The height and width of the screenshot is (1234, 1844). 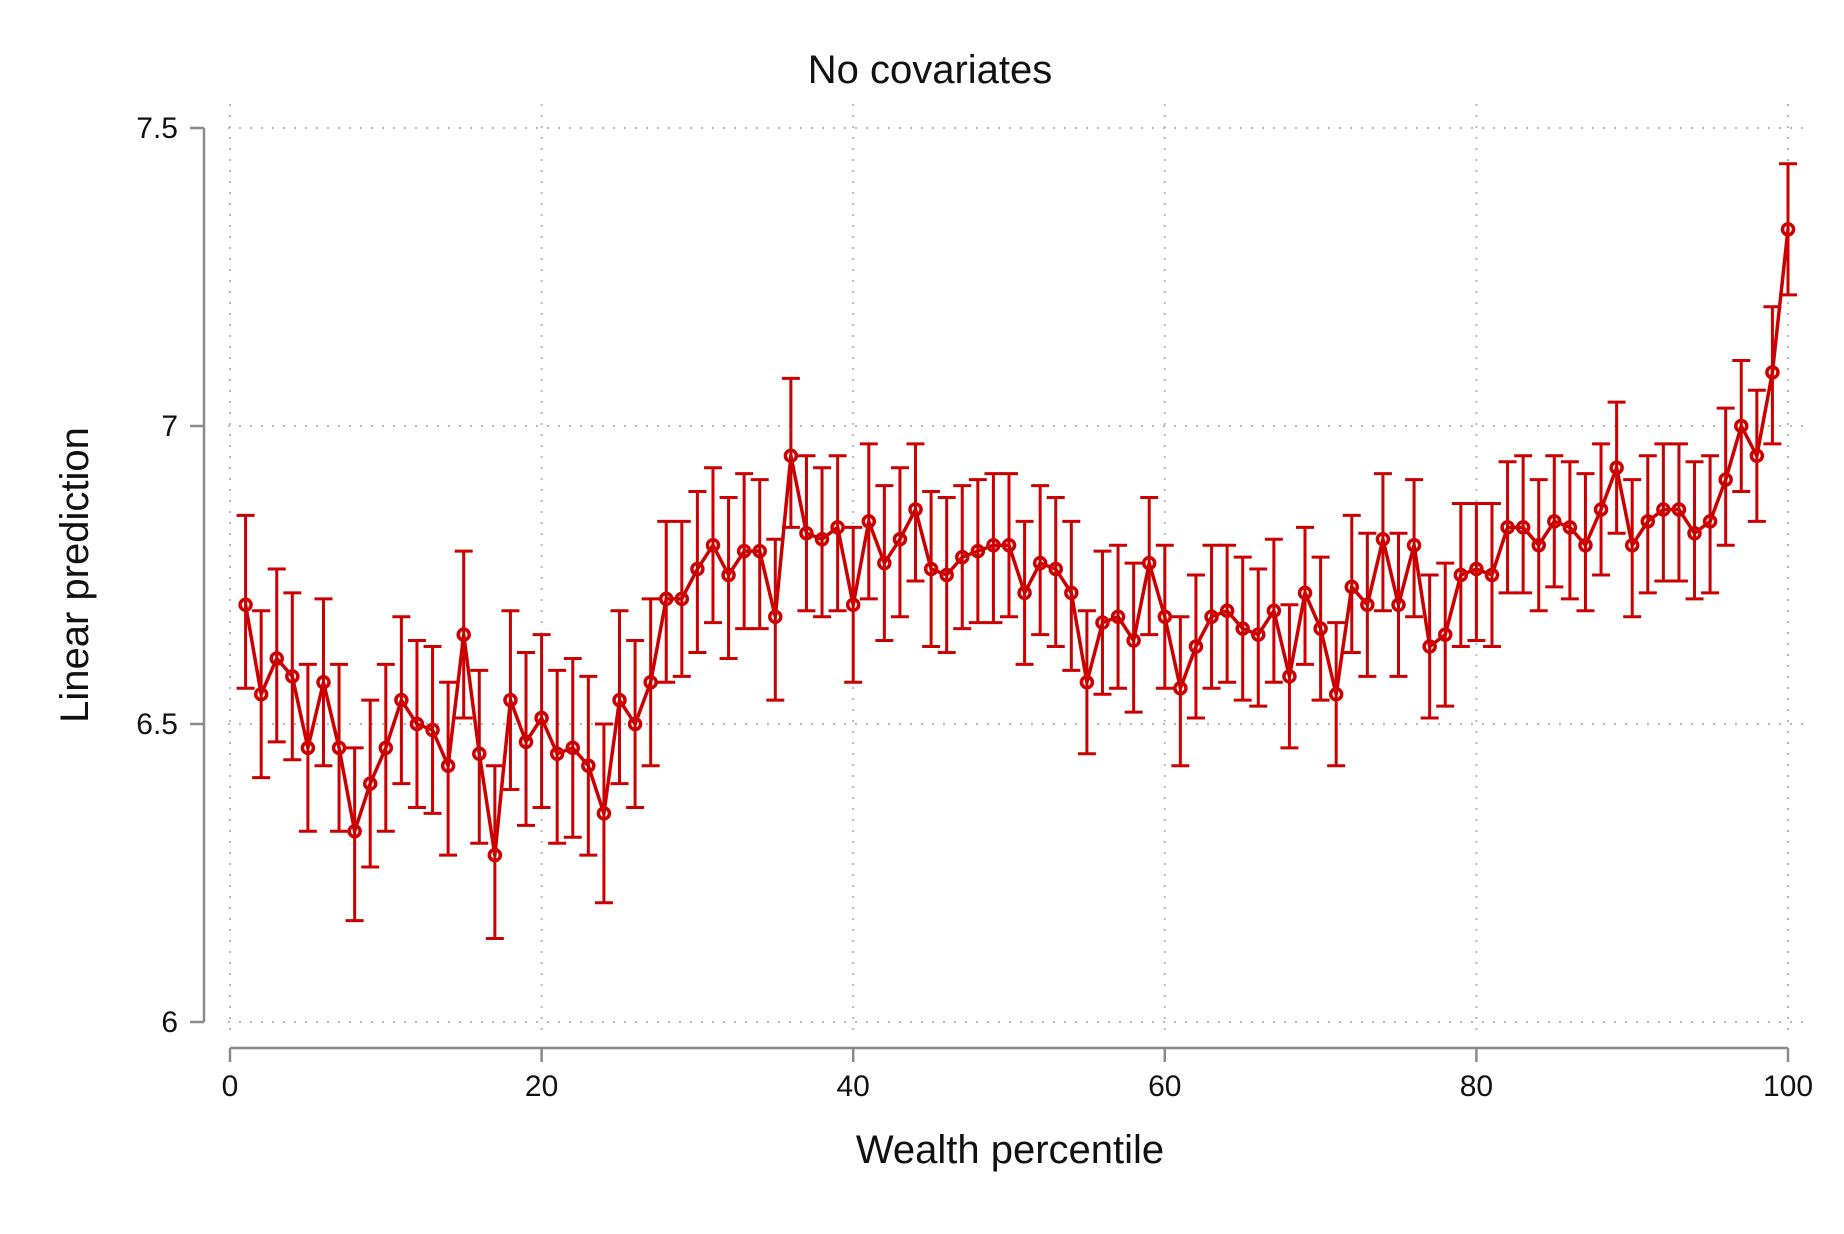 What do you see at coordinates (853, 1086) in the screenshot?
I see `x-tick-label: 40` at bounding box center [853, 1086].